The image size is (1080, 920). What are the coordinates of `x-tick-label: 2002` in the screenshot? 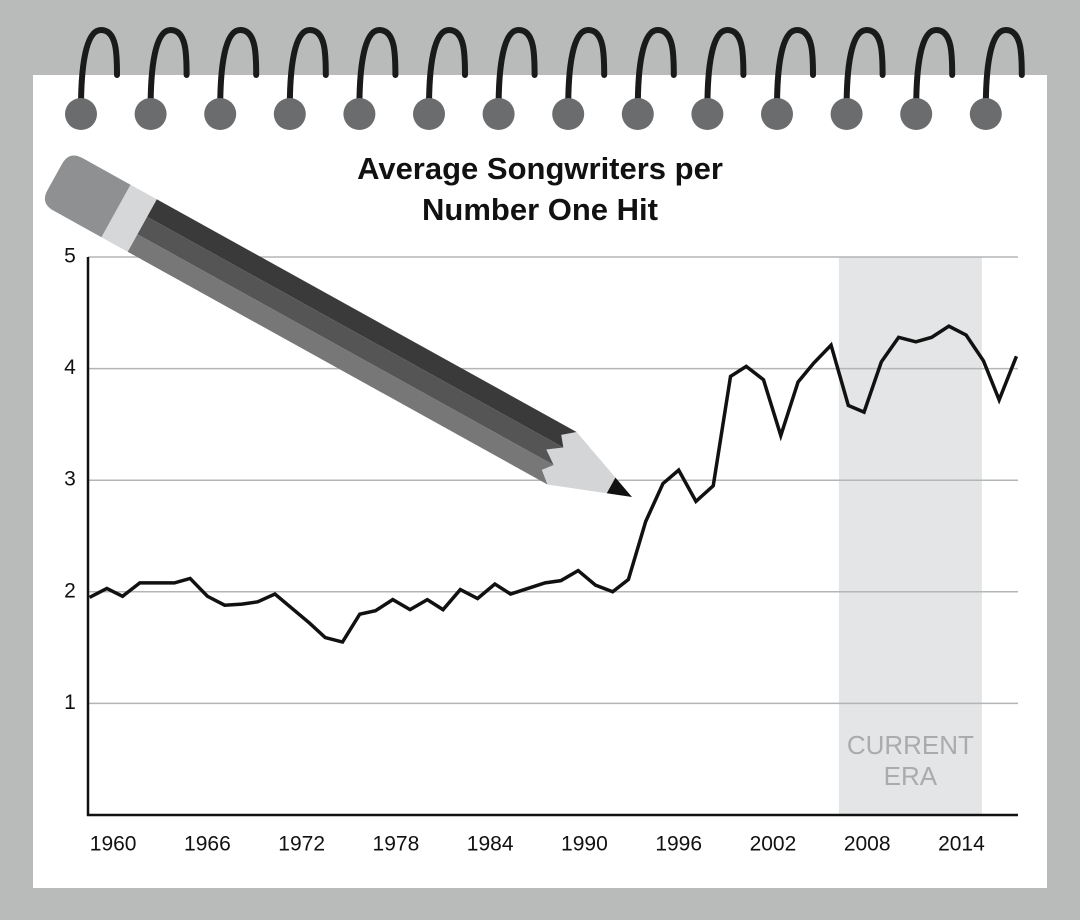 It's located at (773, 844).